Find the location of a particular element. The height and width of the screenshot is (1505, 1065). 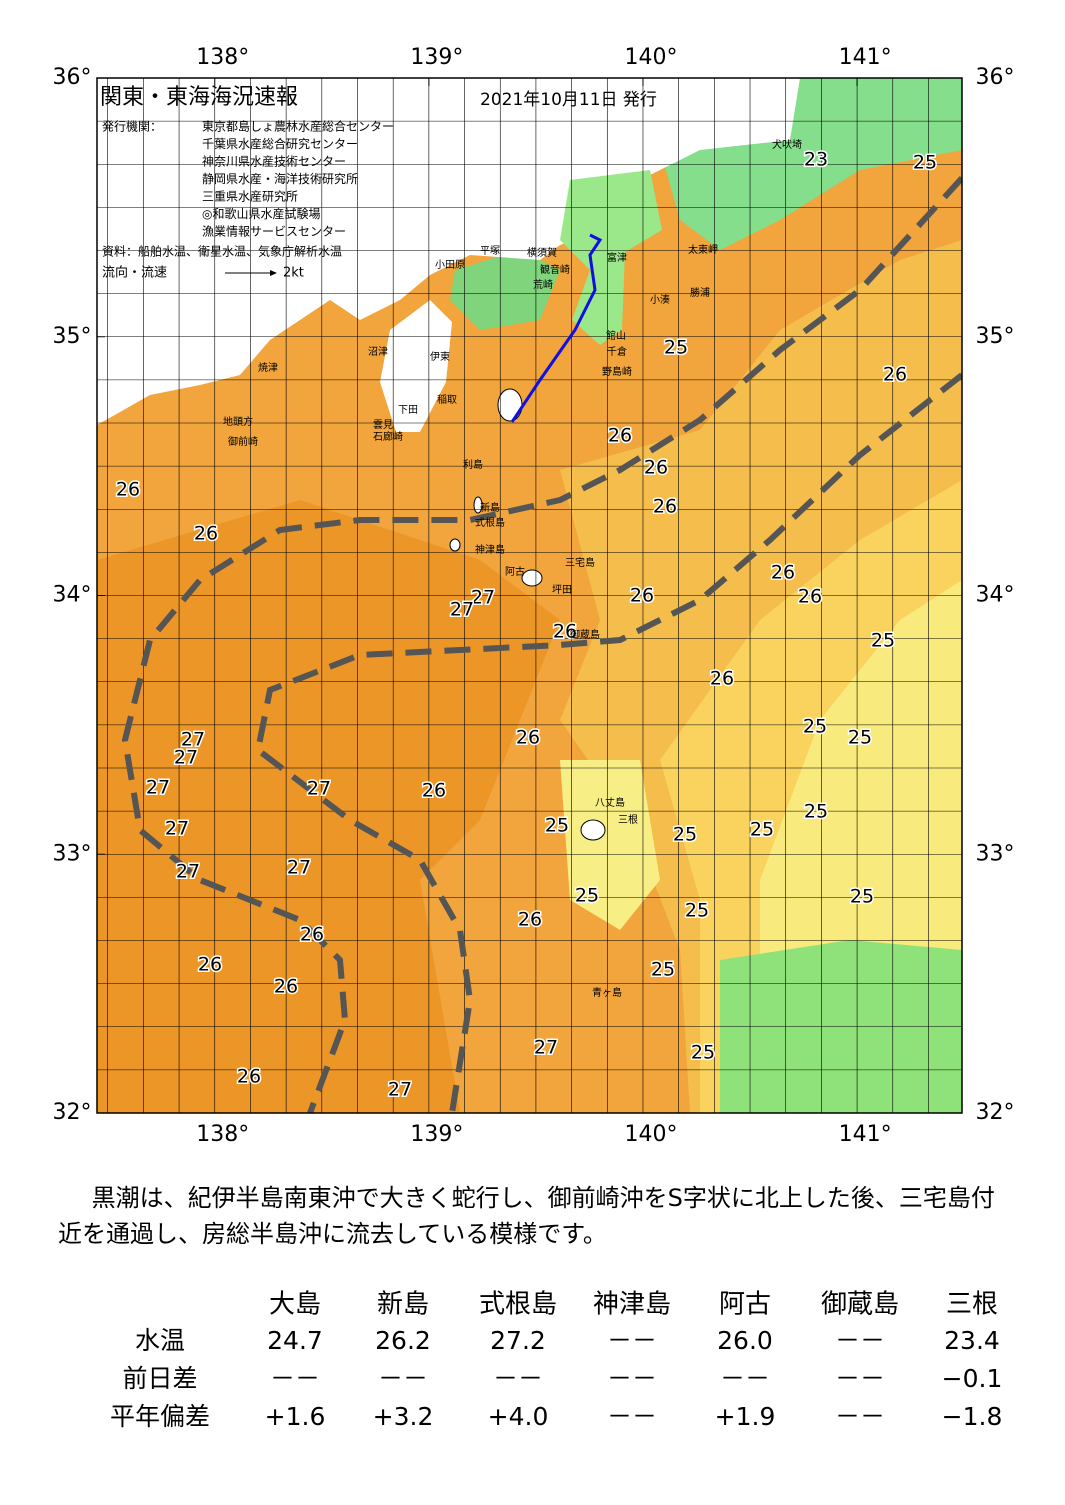

place-name: 観音崎 is located at coordinates (555, 269).